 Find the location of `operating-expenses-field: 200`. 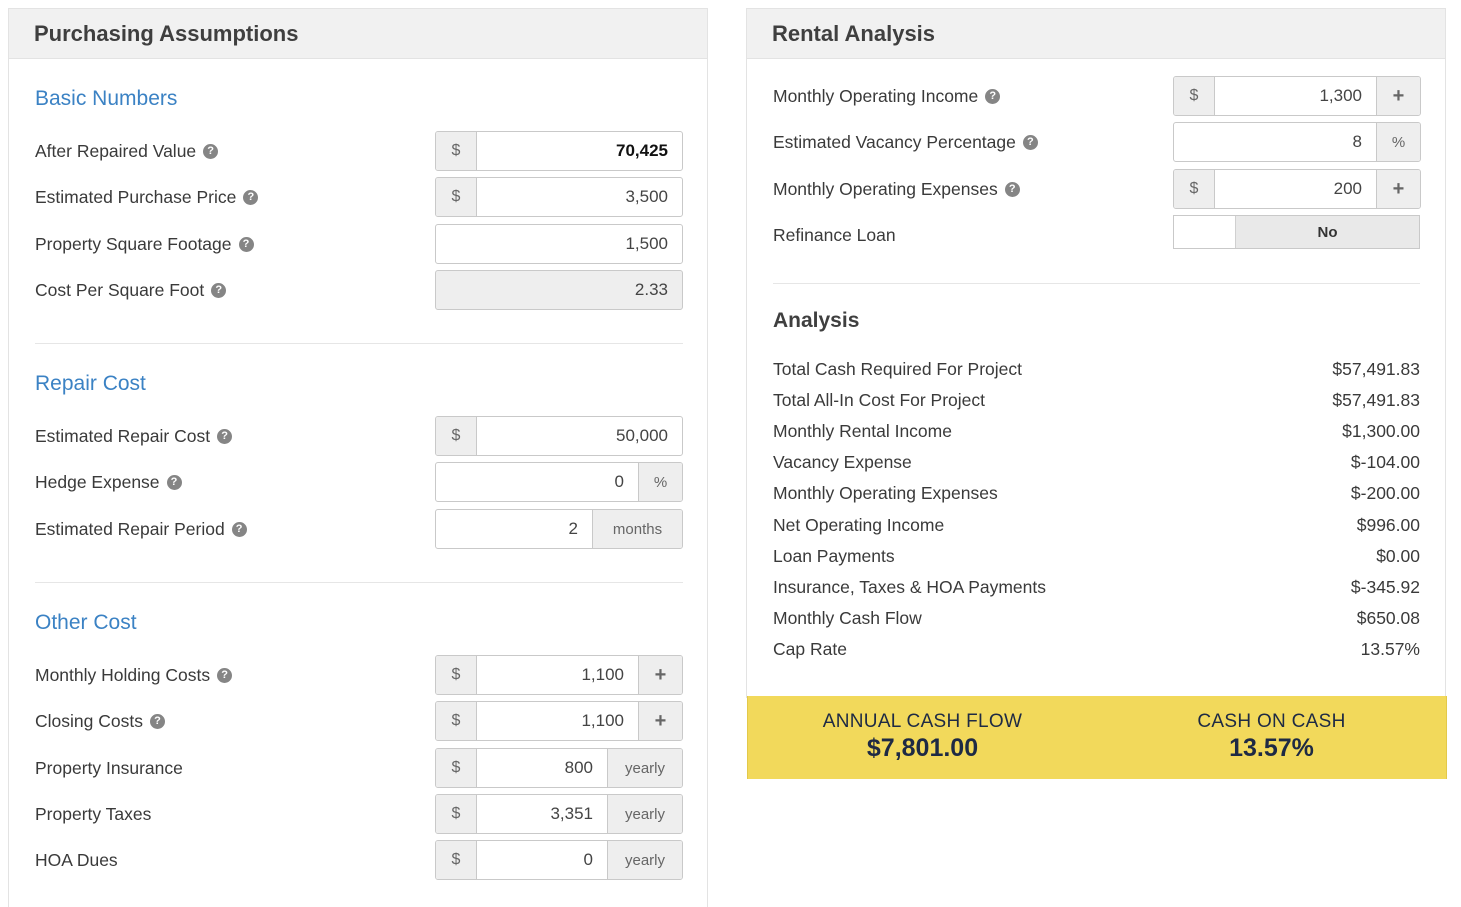

operating-expenses-field: 200 is located at coordinates (1347, 188).